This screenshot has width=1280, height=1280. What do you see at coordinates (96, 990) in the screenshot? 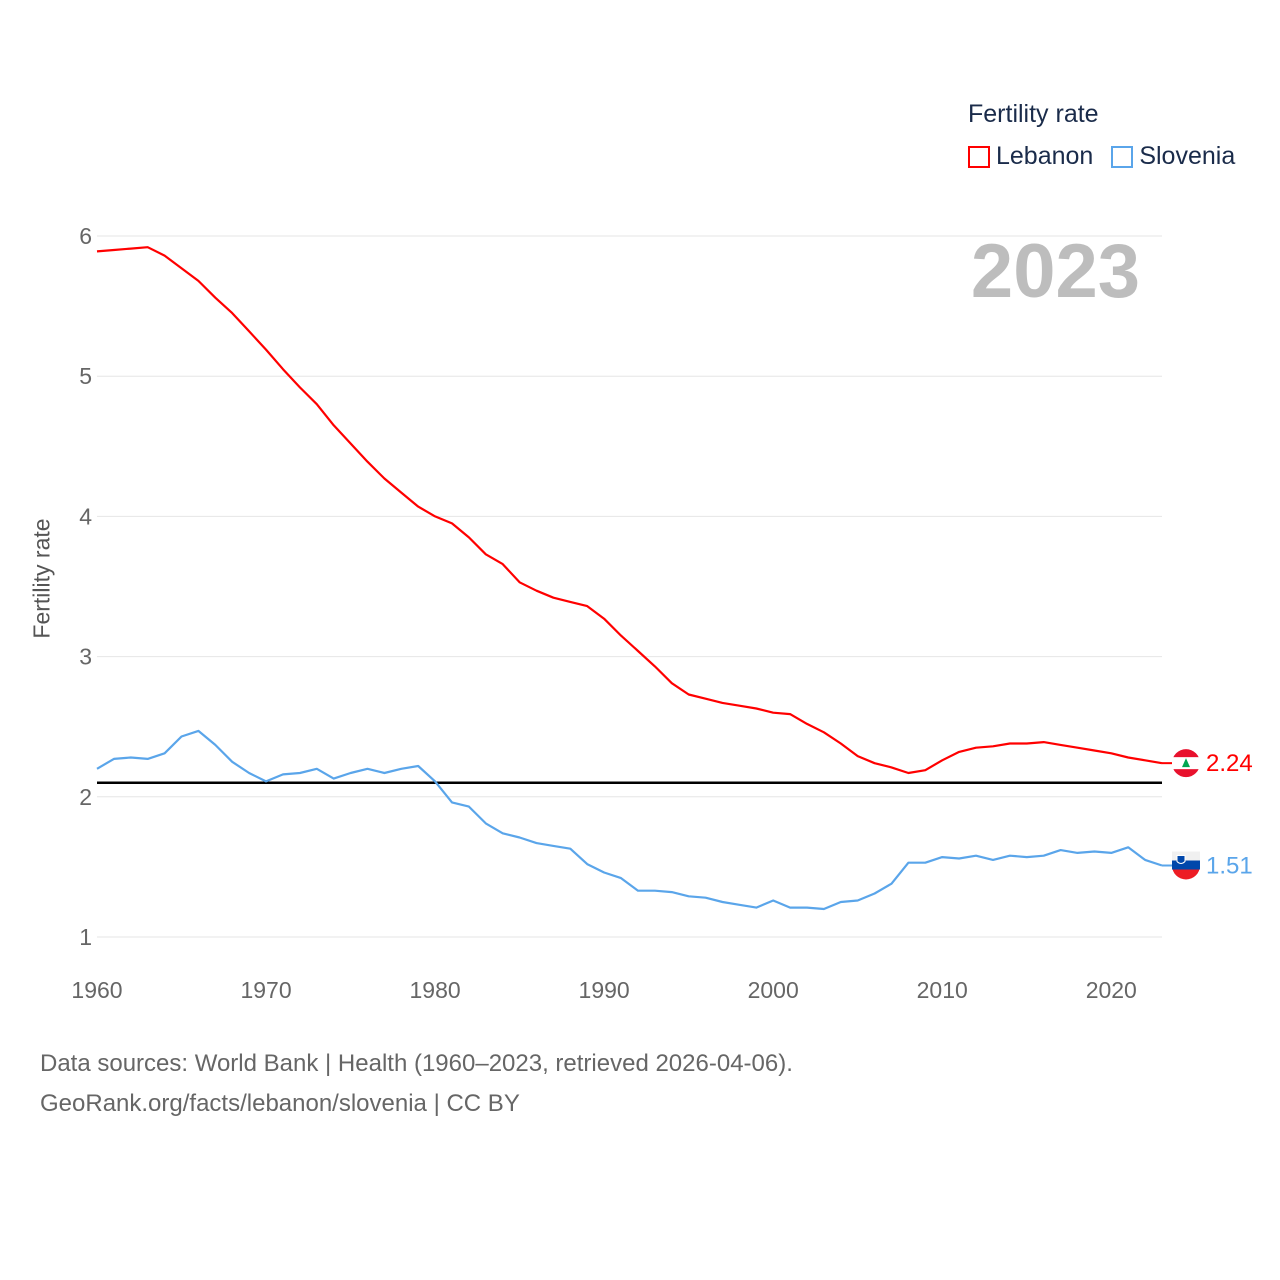
I see `x-tick-label: 1960` at bounding box center [96, 990].